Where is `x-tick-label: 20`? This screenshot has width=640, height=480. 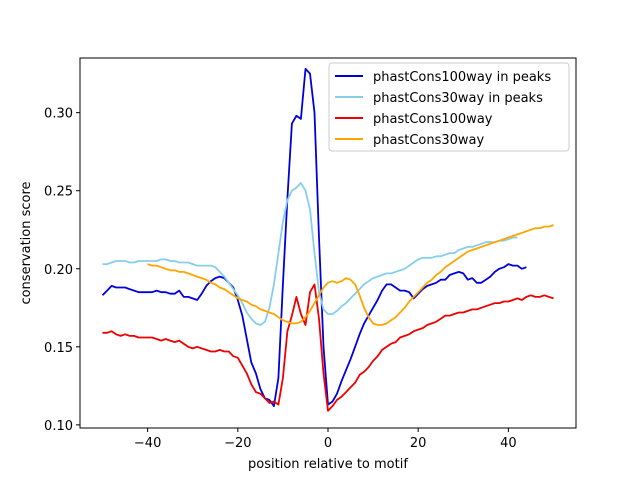 x-tick-label: 20 is located at coordinates (418, 443).